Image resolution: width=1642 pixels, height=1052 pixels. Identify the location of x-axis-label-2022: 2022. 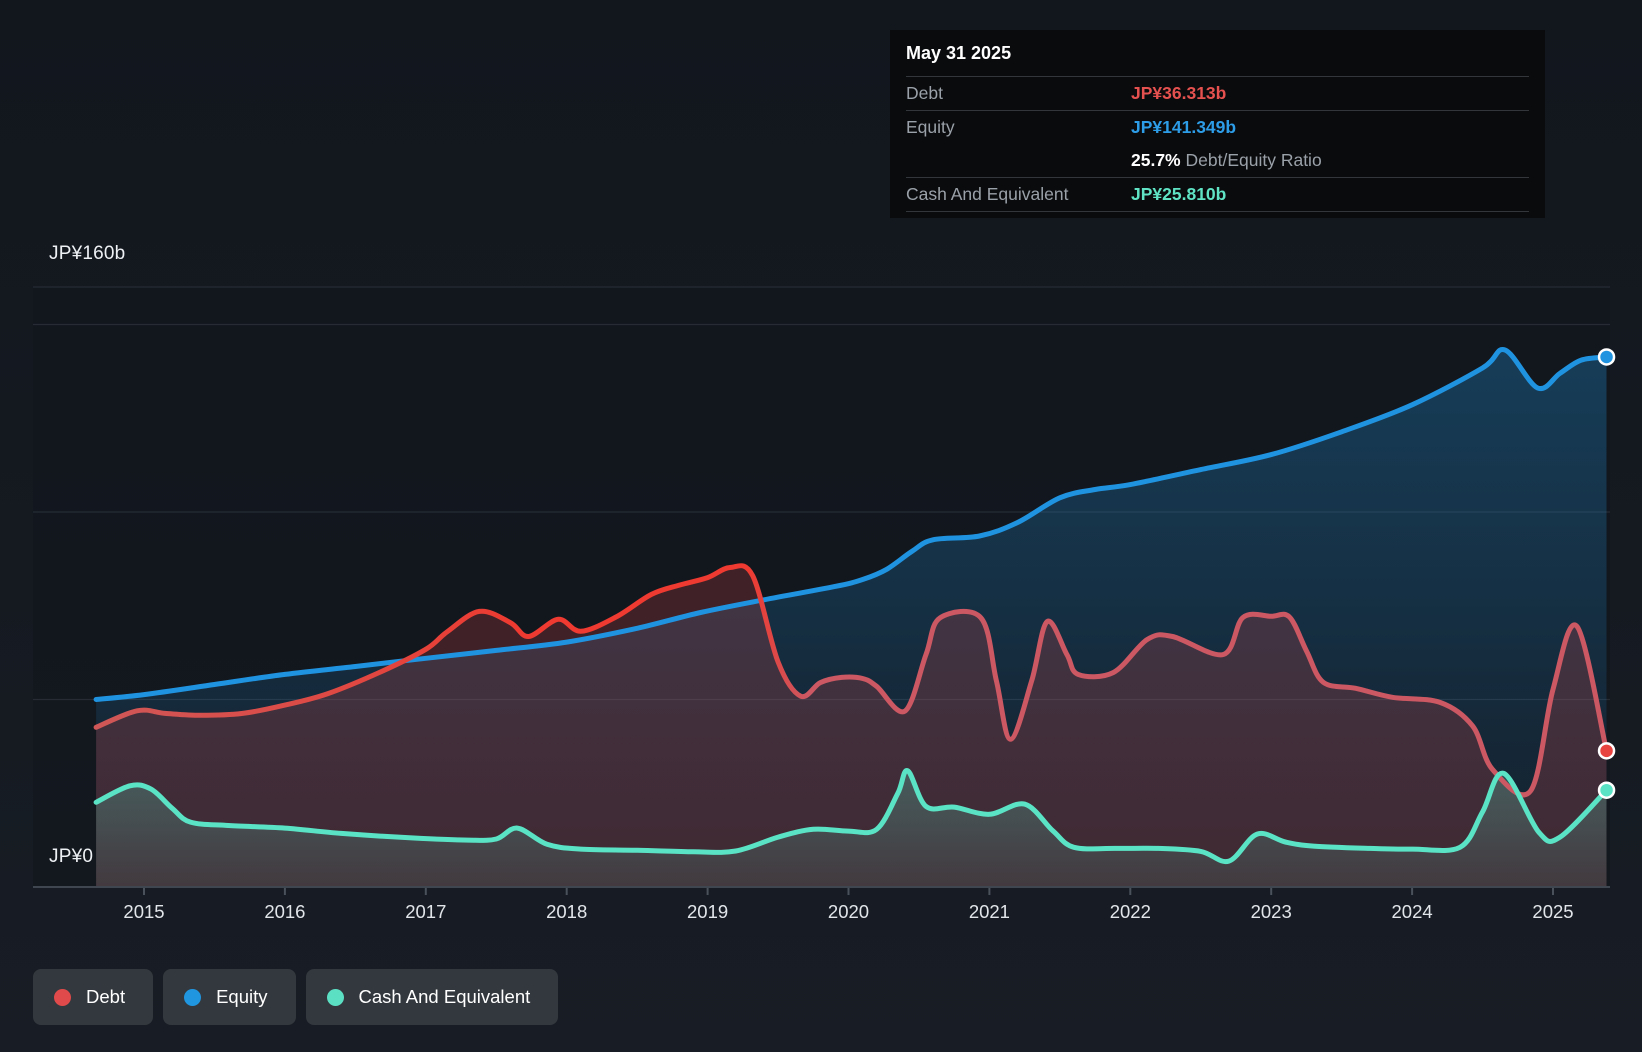
(1130, 911).